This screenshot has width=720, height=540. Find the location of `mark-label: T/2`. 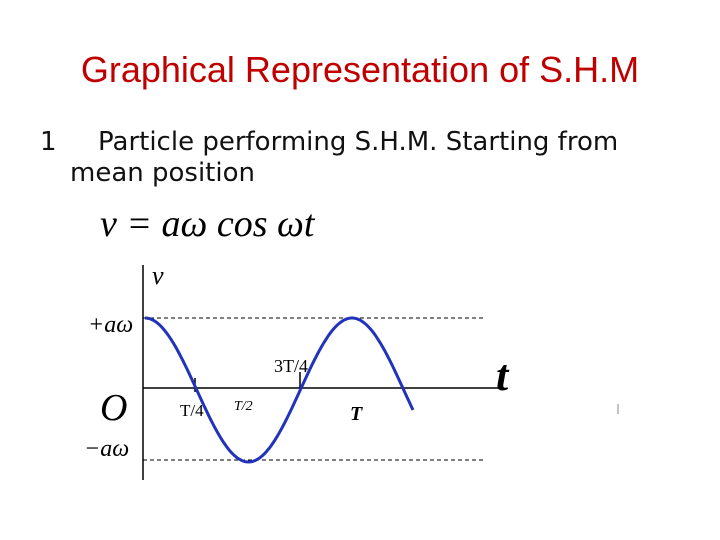

mark-label: T/2 is located at coordinates (243, 406).